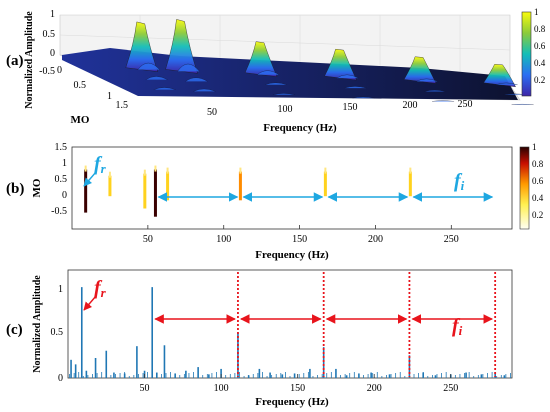 Image resolution: width=550 pixels, height=412 pixels. I want to click on y-tick: -0.5, so click(59, 211).